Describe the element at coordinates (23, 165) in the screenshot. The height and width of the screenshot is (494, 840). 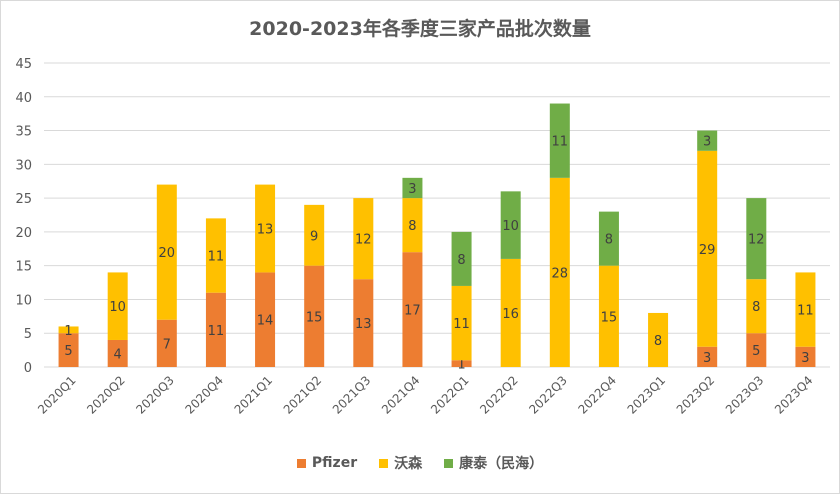
I see `y-tick-label: 30` at that location.